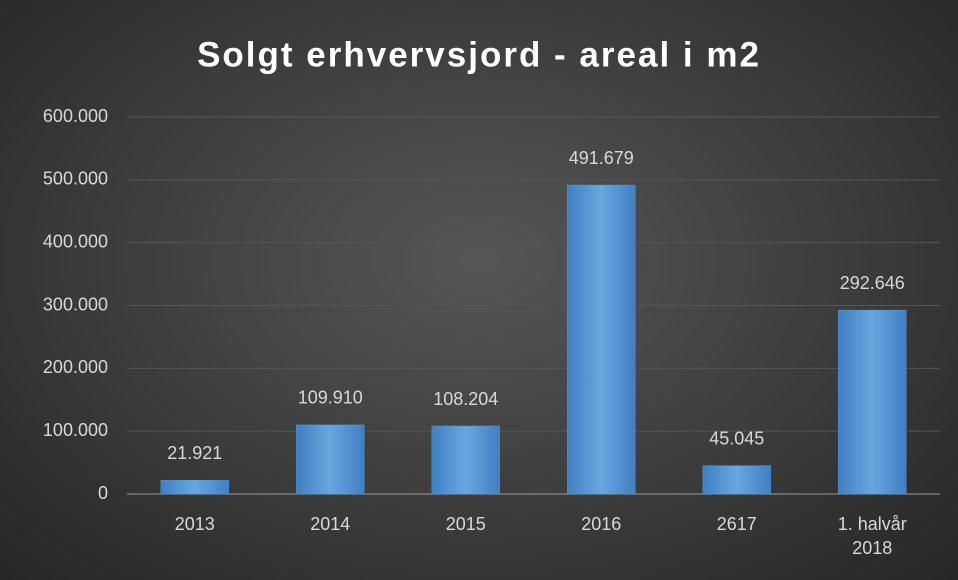 The width and height of the screenshot is (958, 580). What do you see at coordinates (465, 524) in the screenshot?
I see `x-tick-label: 2015` at bounding box center [465, 524].